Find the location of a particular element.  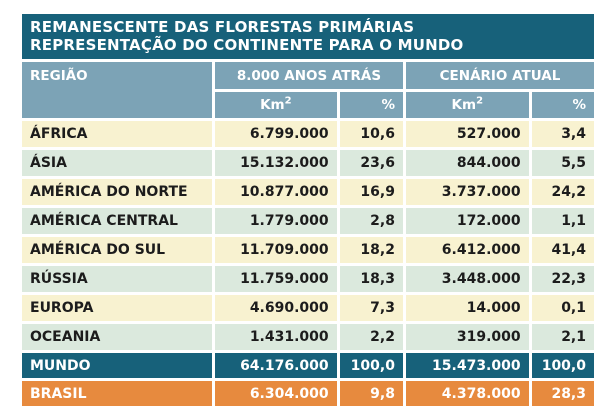

pct-now-cell: 24,2 is located at coordinates (562, 192).